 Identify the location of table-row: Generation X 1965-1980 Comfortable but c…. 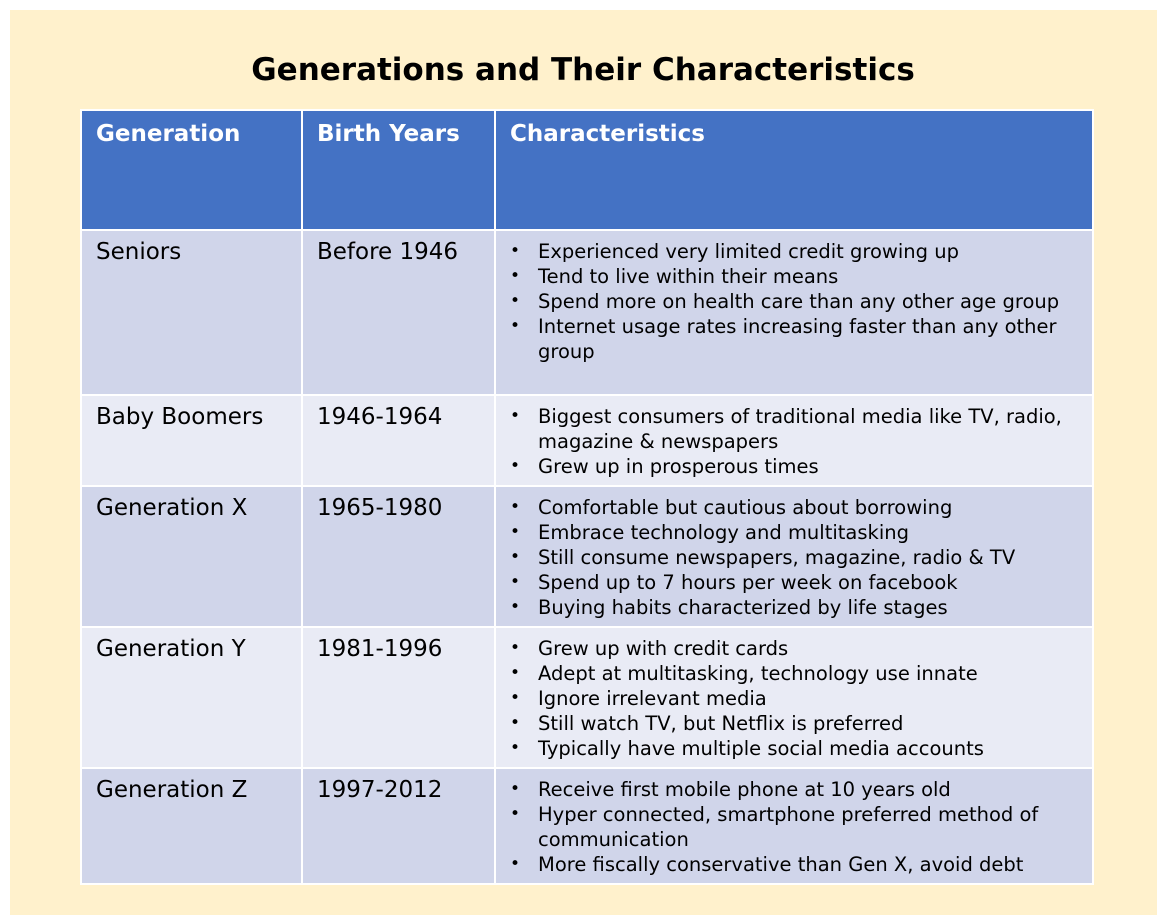
(587, 556).